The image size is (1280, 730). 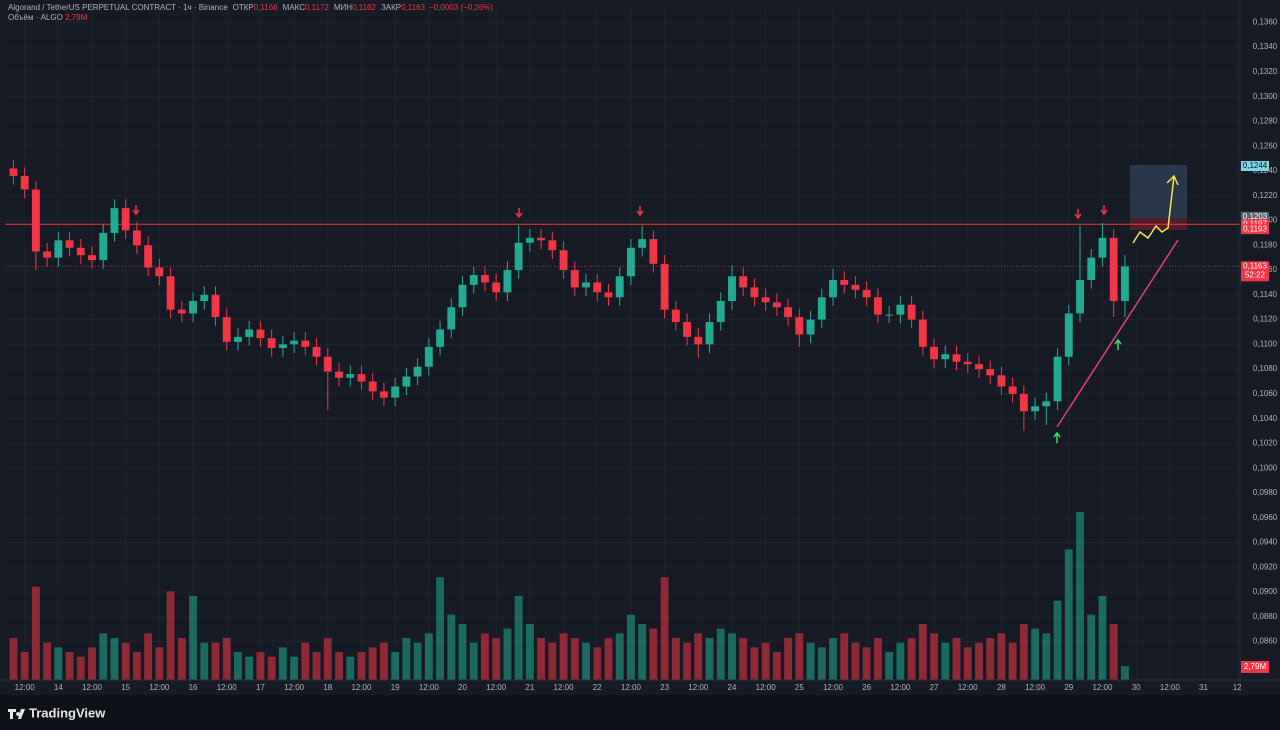 What do you see at coordinates (1265, 71) in the screenshot?
I see `y-tick-label: 0,1320` at bounding box center [1265, 71].